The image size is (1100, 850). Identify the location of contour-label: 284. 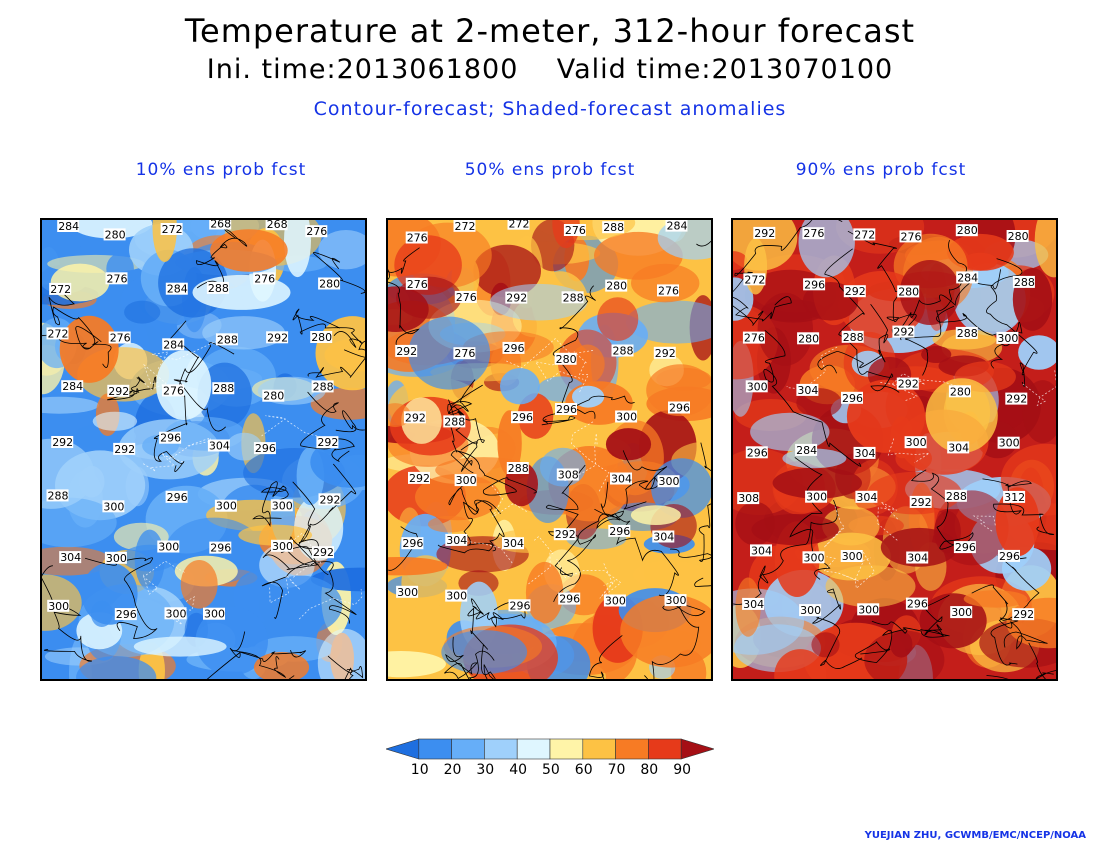
(967, 277).